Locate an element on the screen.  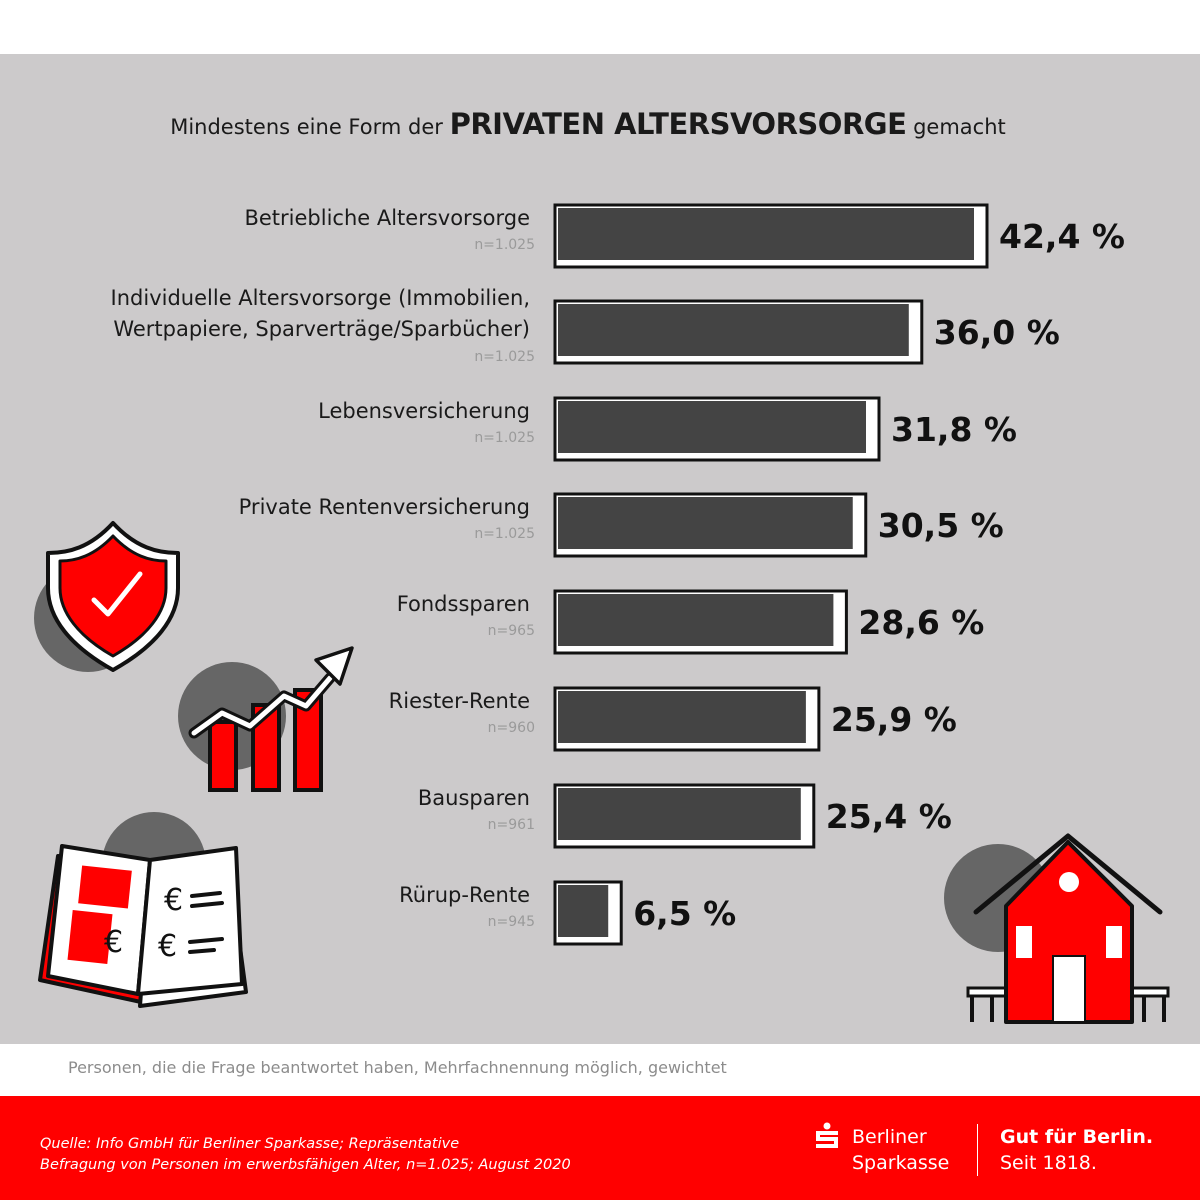
slogan: Gut für Berlin. Seit 1818. is located at coordinates (1076, 1150).